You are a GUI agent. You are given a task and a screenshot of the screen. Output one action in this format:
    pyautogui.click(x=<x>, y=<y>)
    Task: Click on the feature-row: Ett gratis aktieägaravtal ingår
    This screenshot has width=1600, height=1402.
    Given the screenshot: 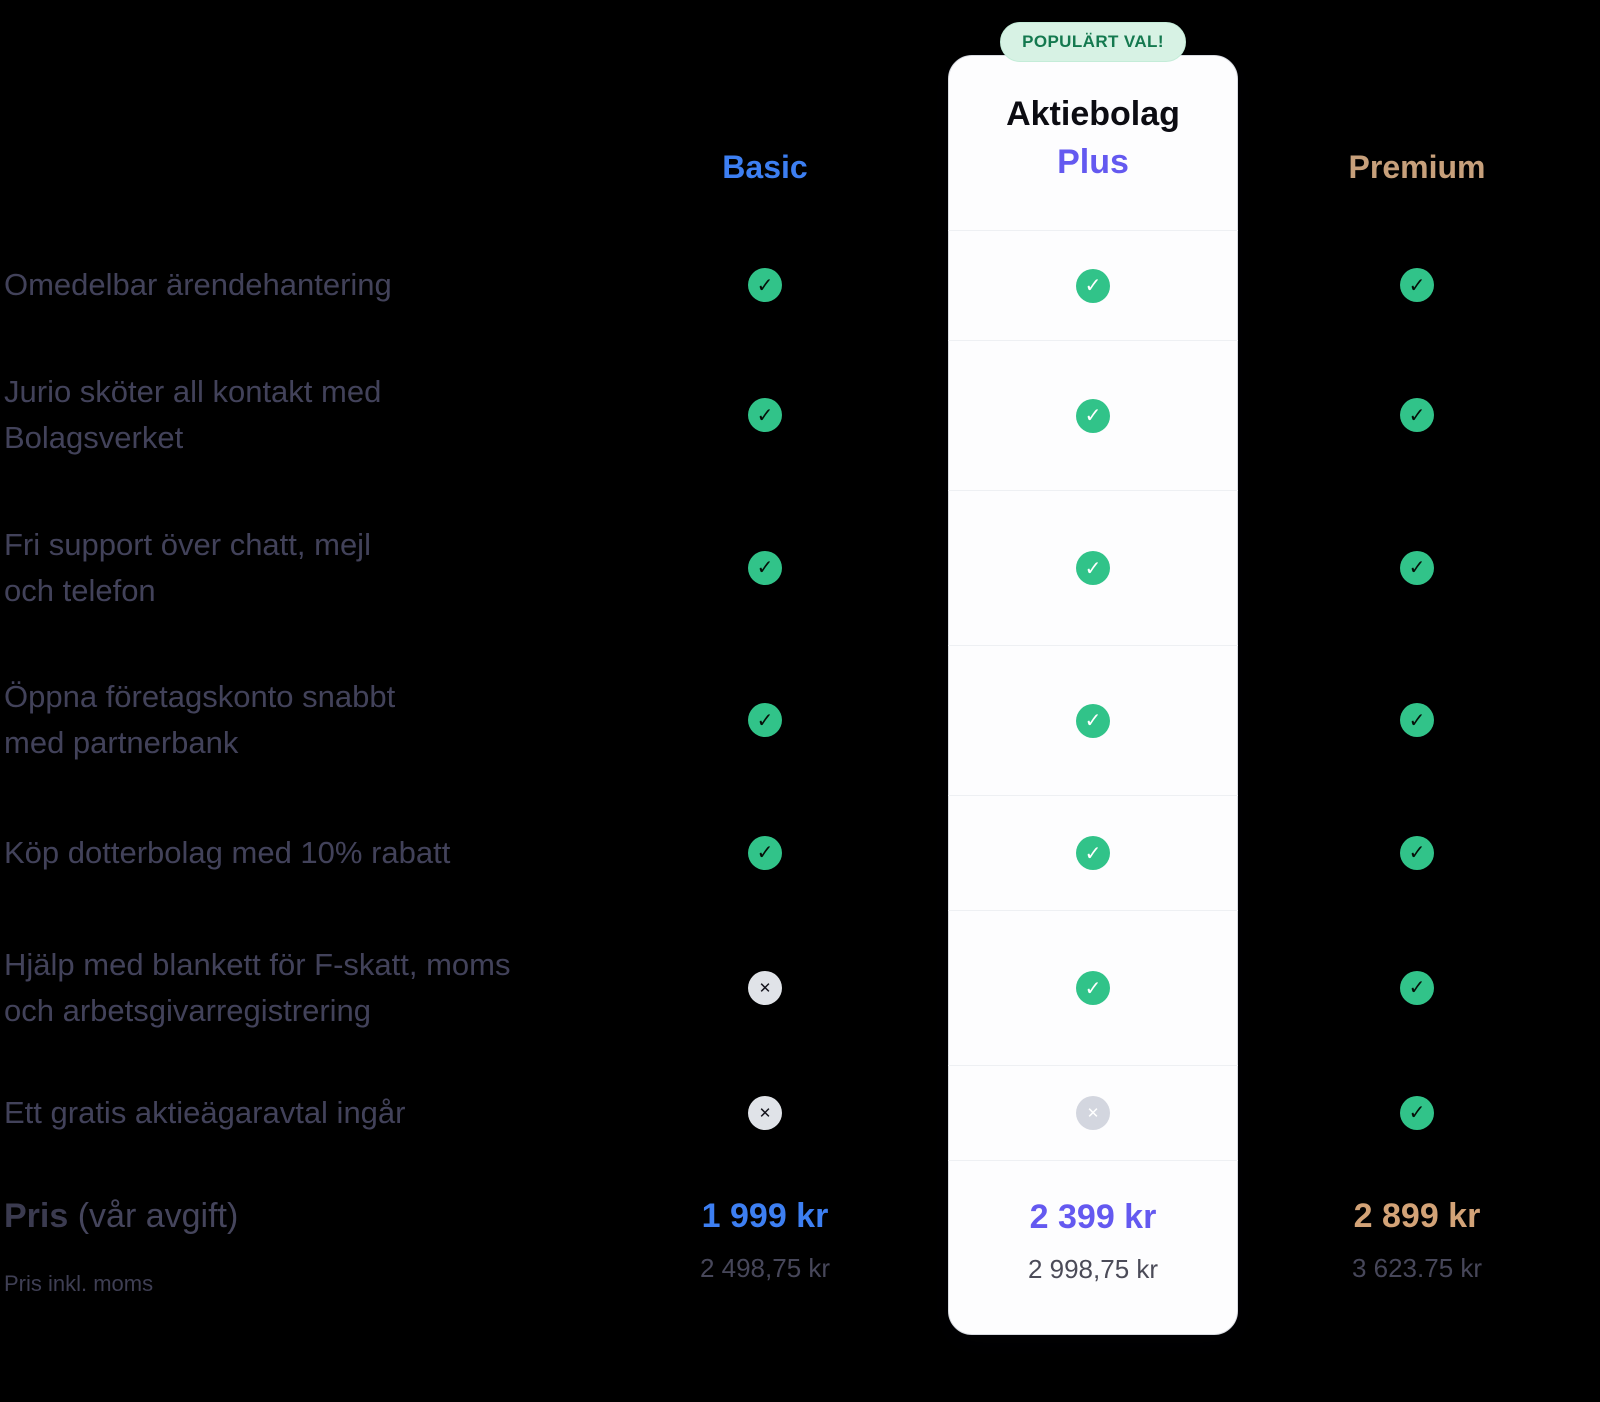 What is the action you would take?
    pyautogui.click(x=800, y=1112)
    